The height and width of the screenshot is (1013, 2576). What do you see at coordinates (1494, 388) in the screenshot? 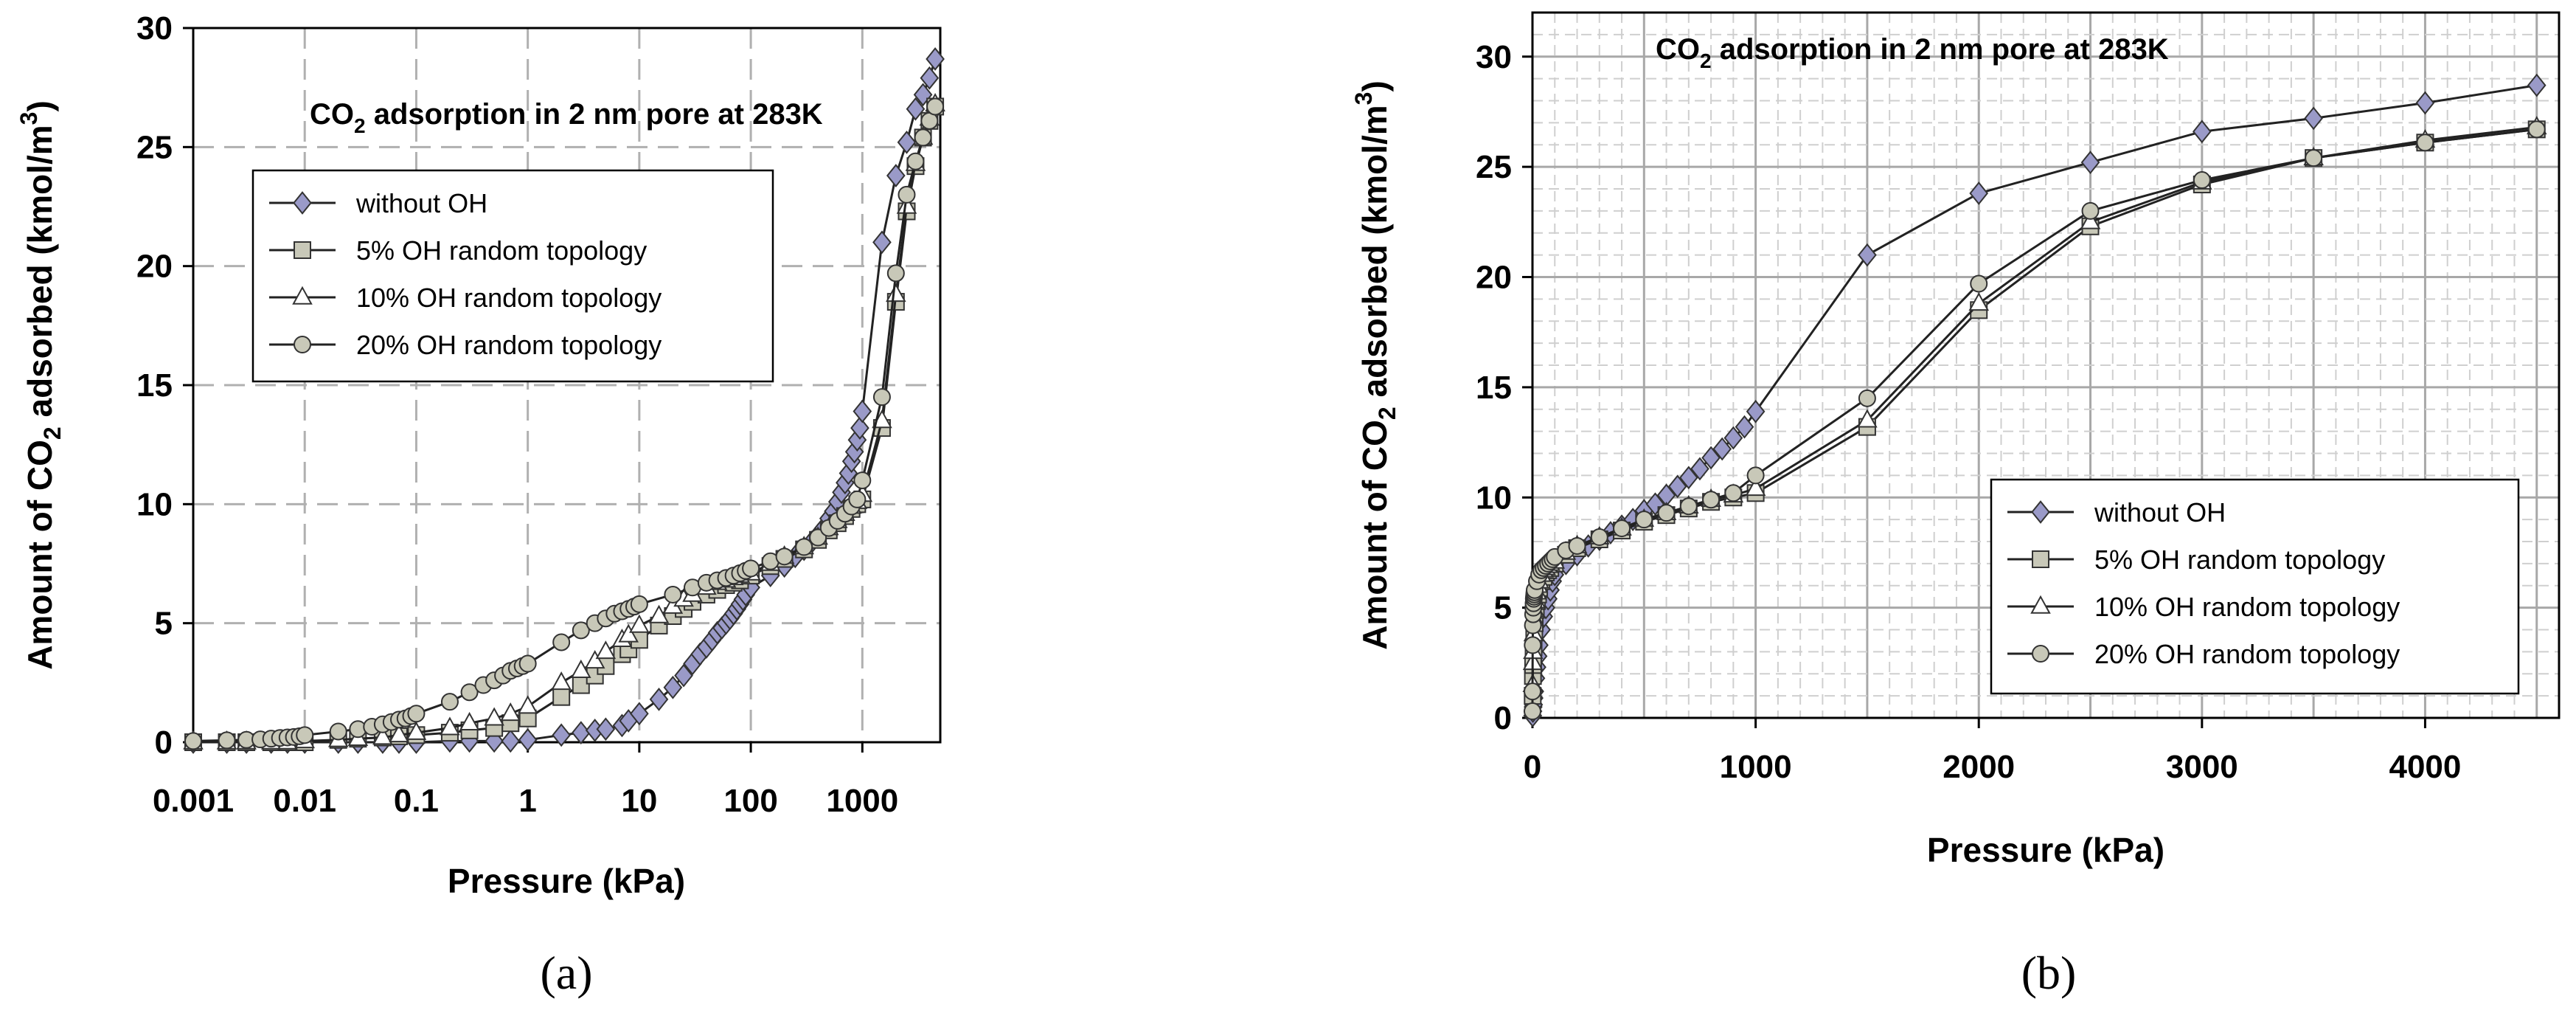
I see `y-tick-label: 15` at bounding box center [1494, 388].